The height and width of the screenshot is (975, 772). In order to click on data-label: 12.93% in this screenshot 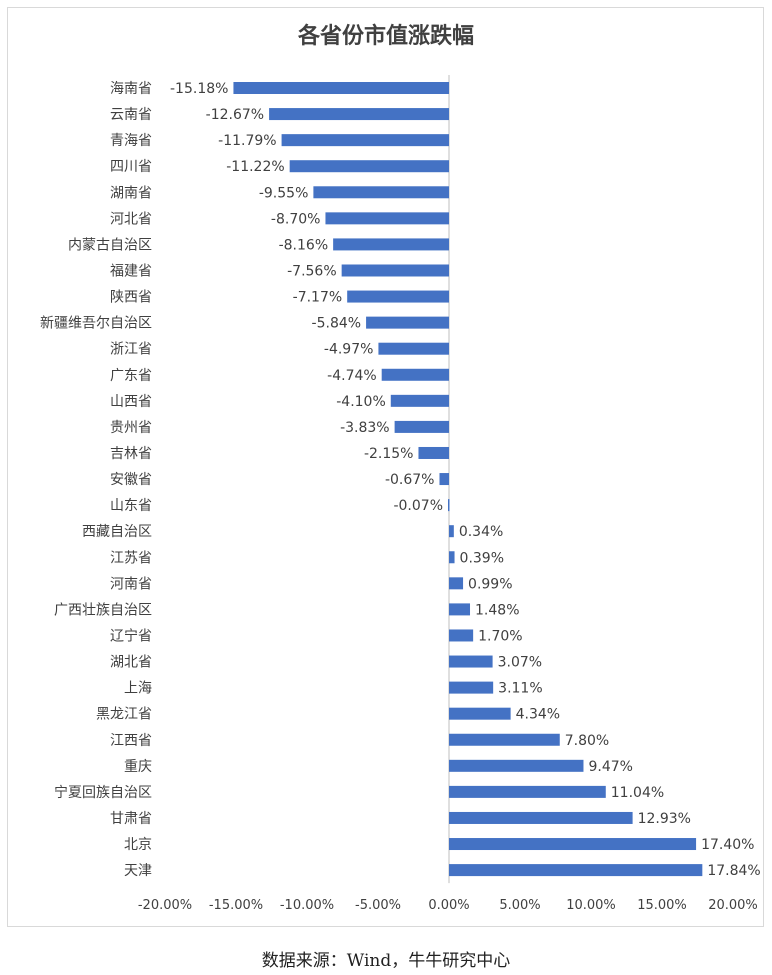, I will do `click(664, 819)`.